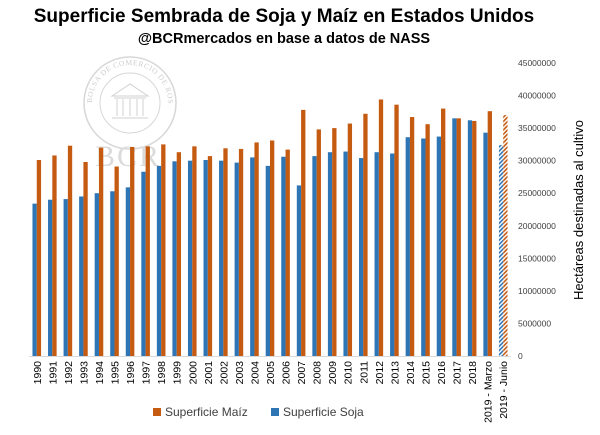 Image resolution: width=600 pixels, height=435 pixels. I want to click on legend-item-maiz: Superficie Maíz, so click(200, 412).